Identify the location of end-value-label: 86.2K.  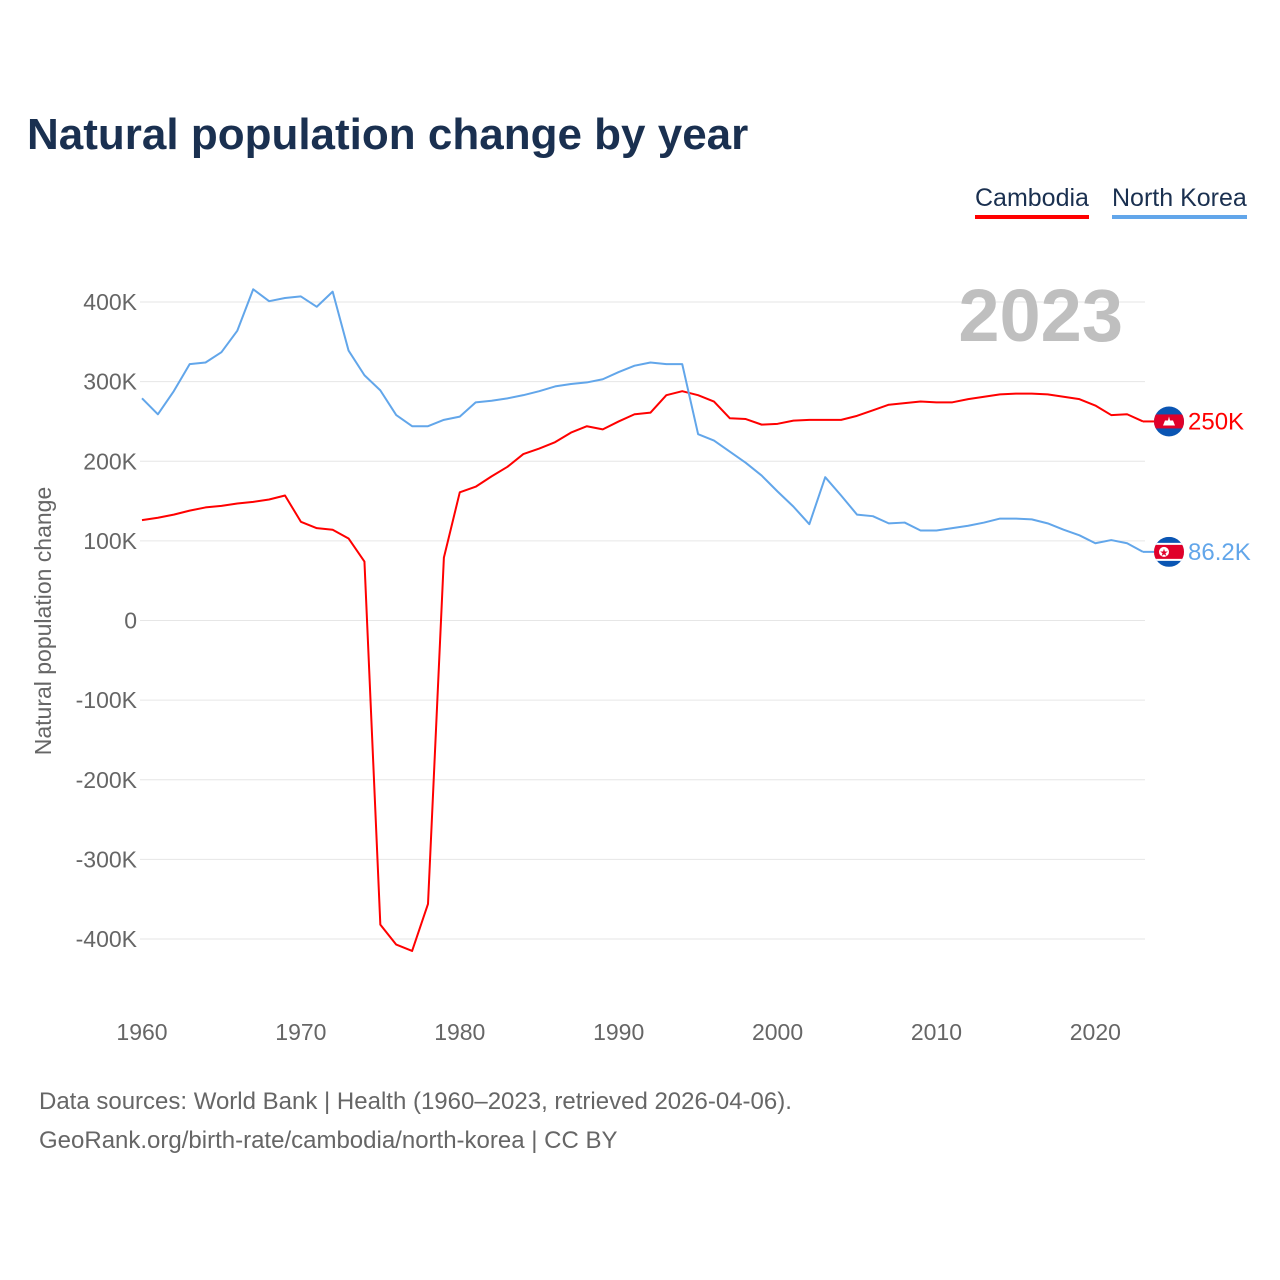
(1219, 552).